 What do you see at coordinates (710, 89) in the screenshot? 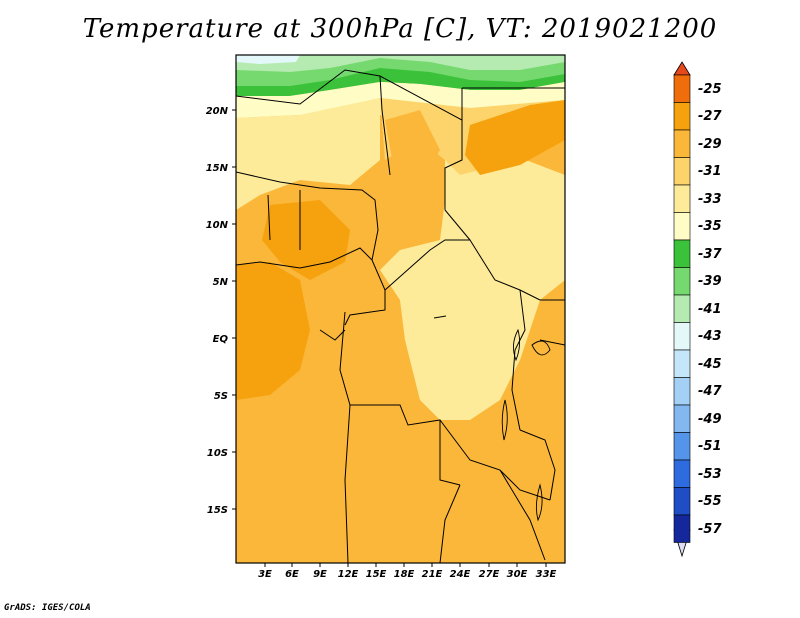
I see `colorbar-label: -25` at bounding box center [710, 89].